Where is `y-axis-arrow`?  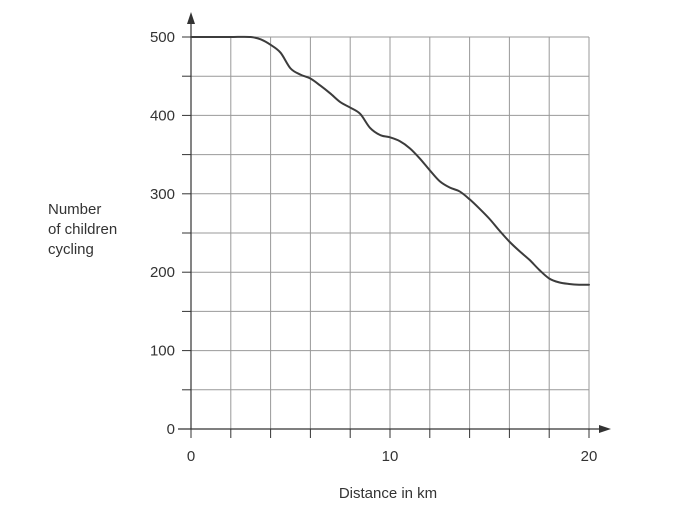
y-axis-arrow is located at coordinates (191, 18).